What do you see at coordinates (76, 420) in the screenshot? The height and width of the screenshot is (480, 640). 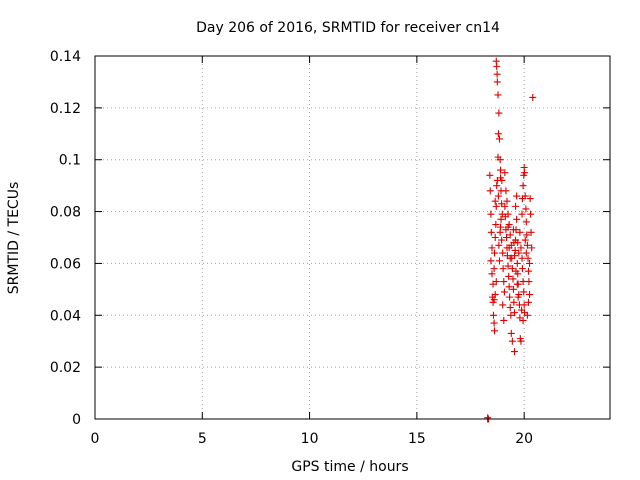 I see `y-tick-label: 0` at bounding box center [76, 420].